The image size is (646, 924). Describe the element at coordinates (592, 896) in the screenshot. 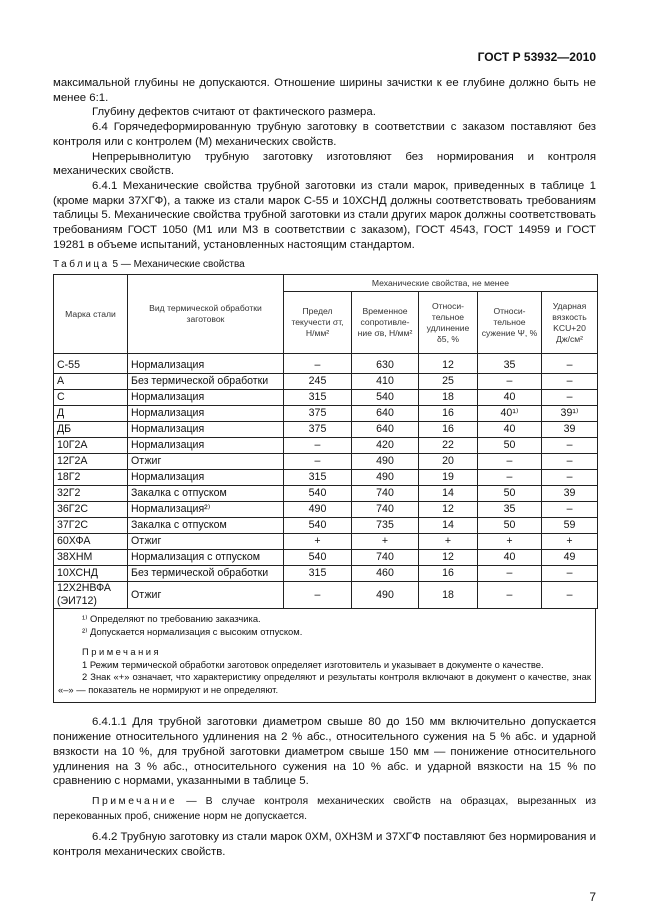

I see `page-number: 7` at that location.